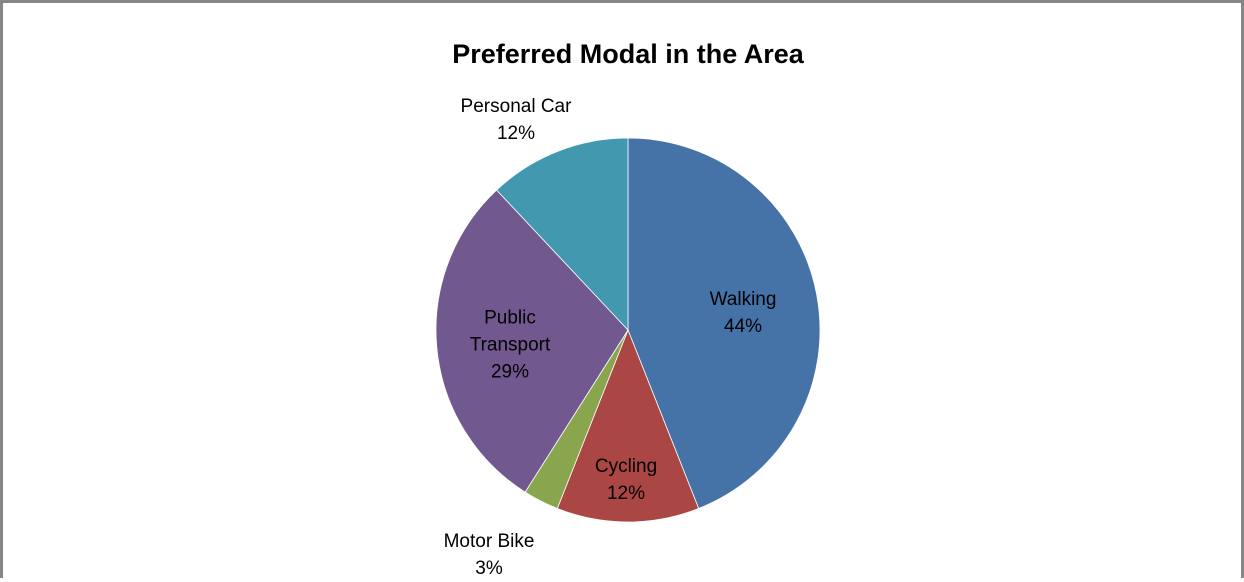  Describe the element at coordinates (510, 331) in the screenshot. I see `category-label: Public Transport` at that location.